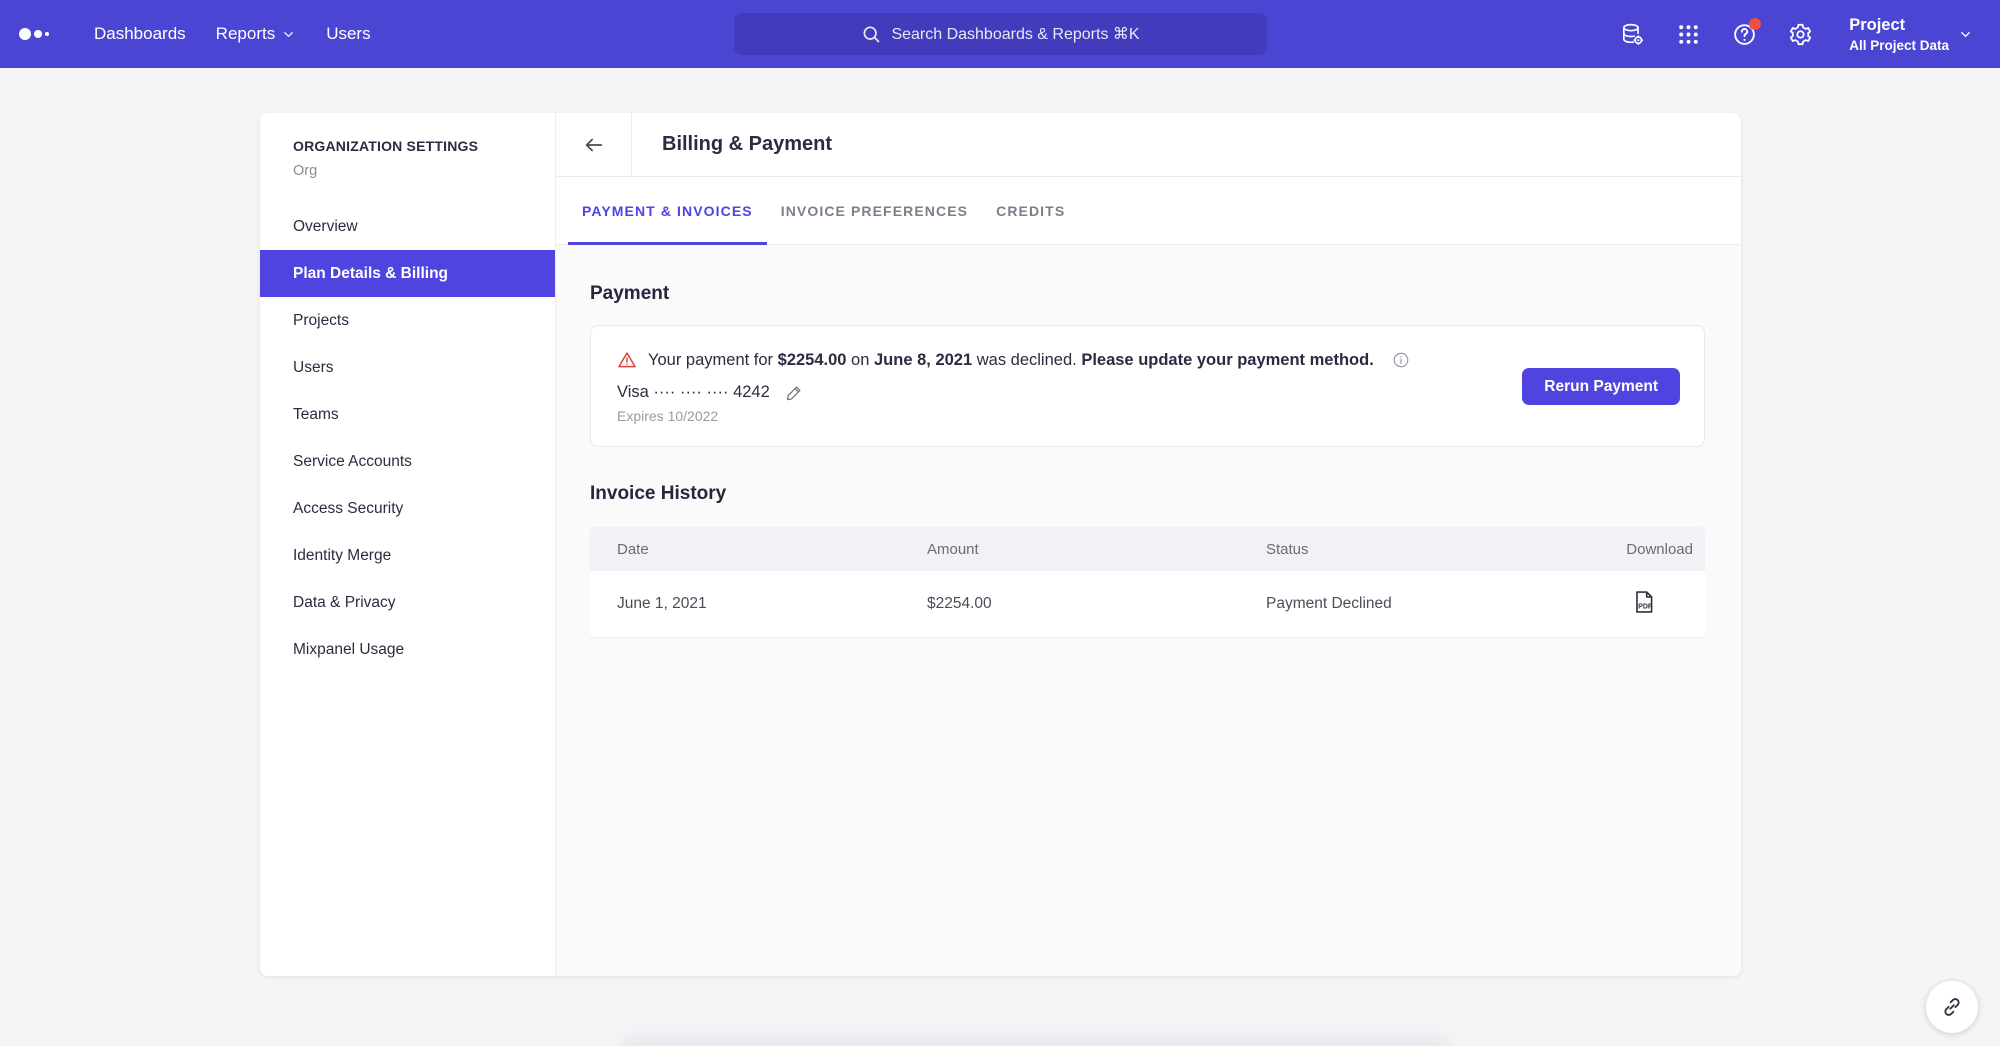  What do you see at coordinates (1401, 360) in the screenshot?
I see `info-icon` at bounding box center [1401, 360].